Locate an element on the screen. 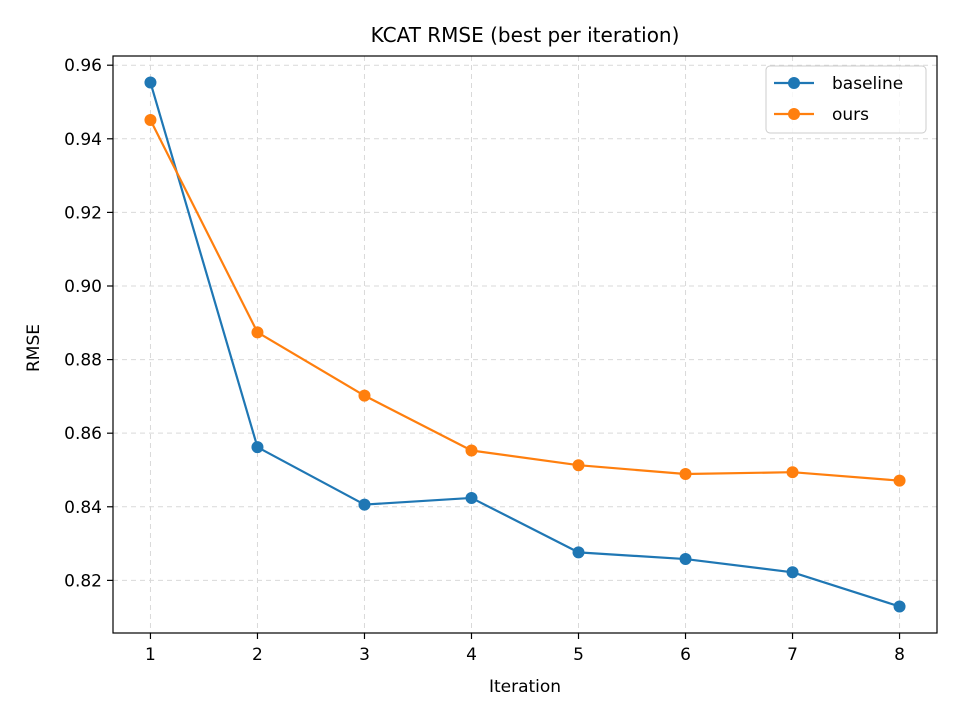 This screenshot has height=720, width=960. legend-marker-ours is located at coordinates (794, 114).